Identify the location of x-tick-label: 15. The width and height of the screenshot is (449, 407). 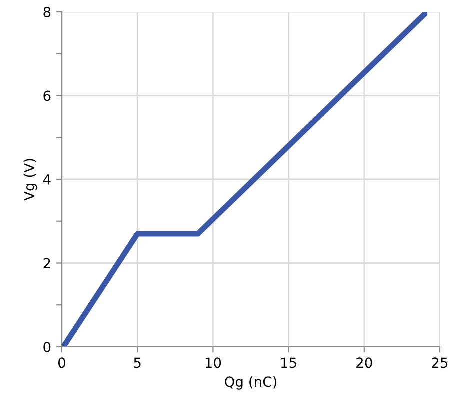
(288, 363).